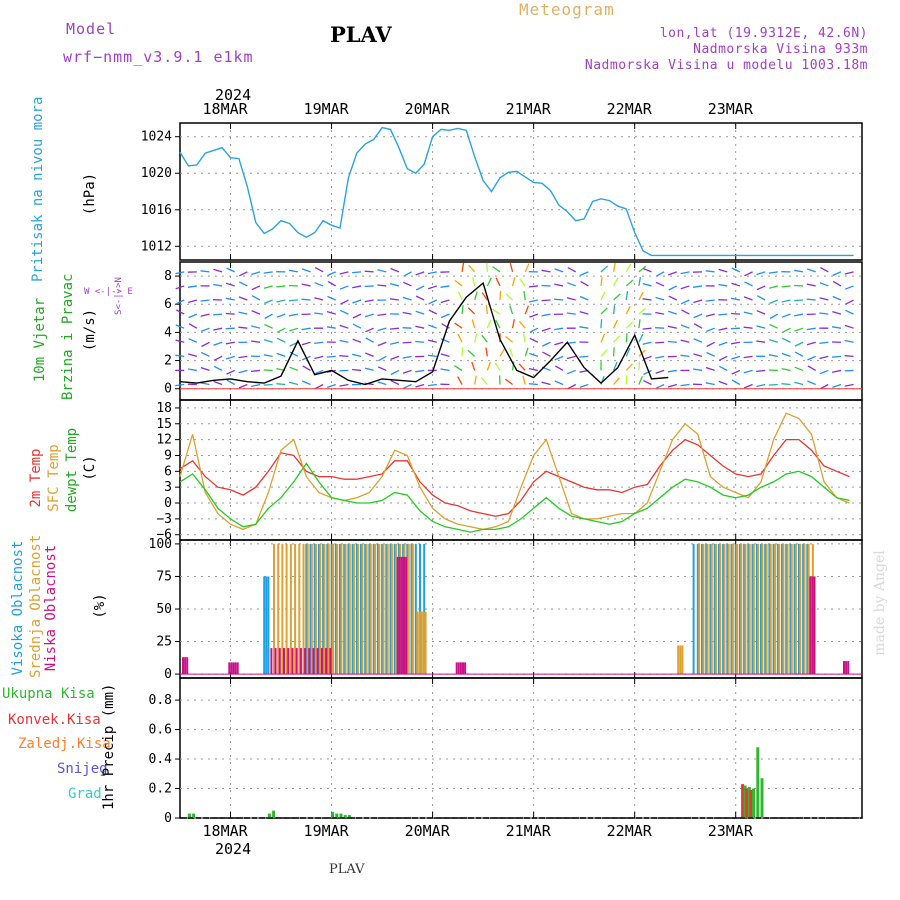  I want to click on product-title: Meteogram, so click(567, 9).